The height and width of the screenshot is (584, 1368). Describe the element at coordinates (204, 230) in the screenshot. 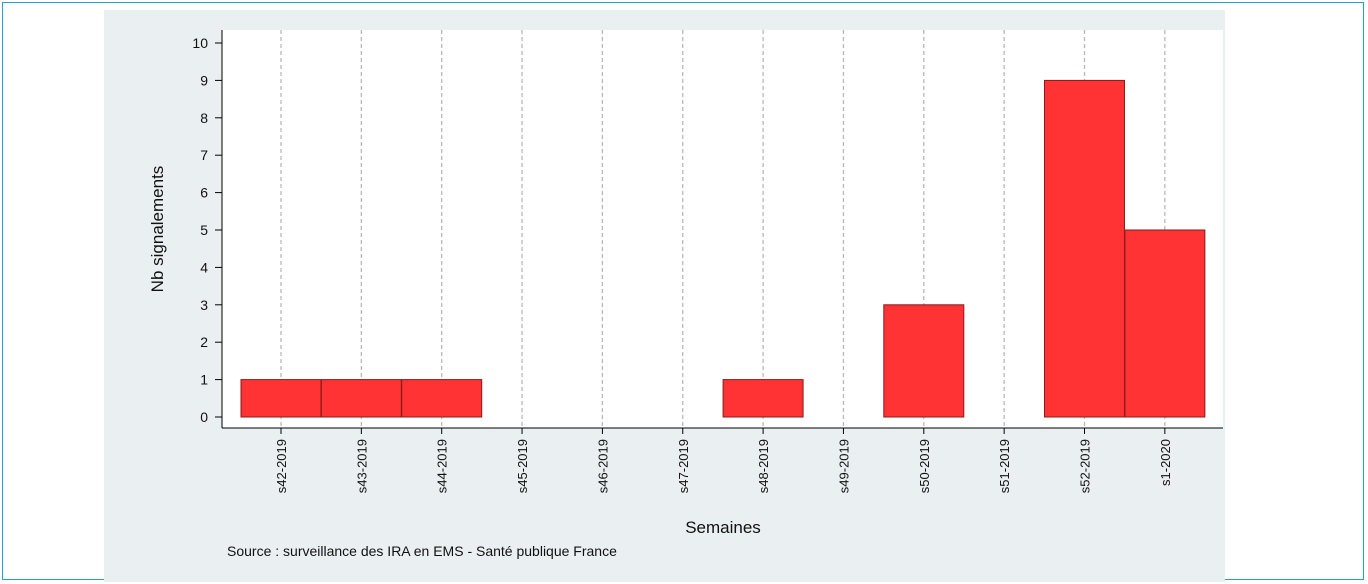

I see `y-tick-label: 5` at that location.